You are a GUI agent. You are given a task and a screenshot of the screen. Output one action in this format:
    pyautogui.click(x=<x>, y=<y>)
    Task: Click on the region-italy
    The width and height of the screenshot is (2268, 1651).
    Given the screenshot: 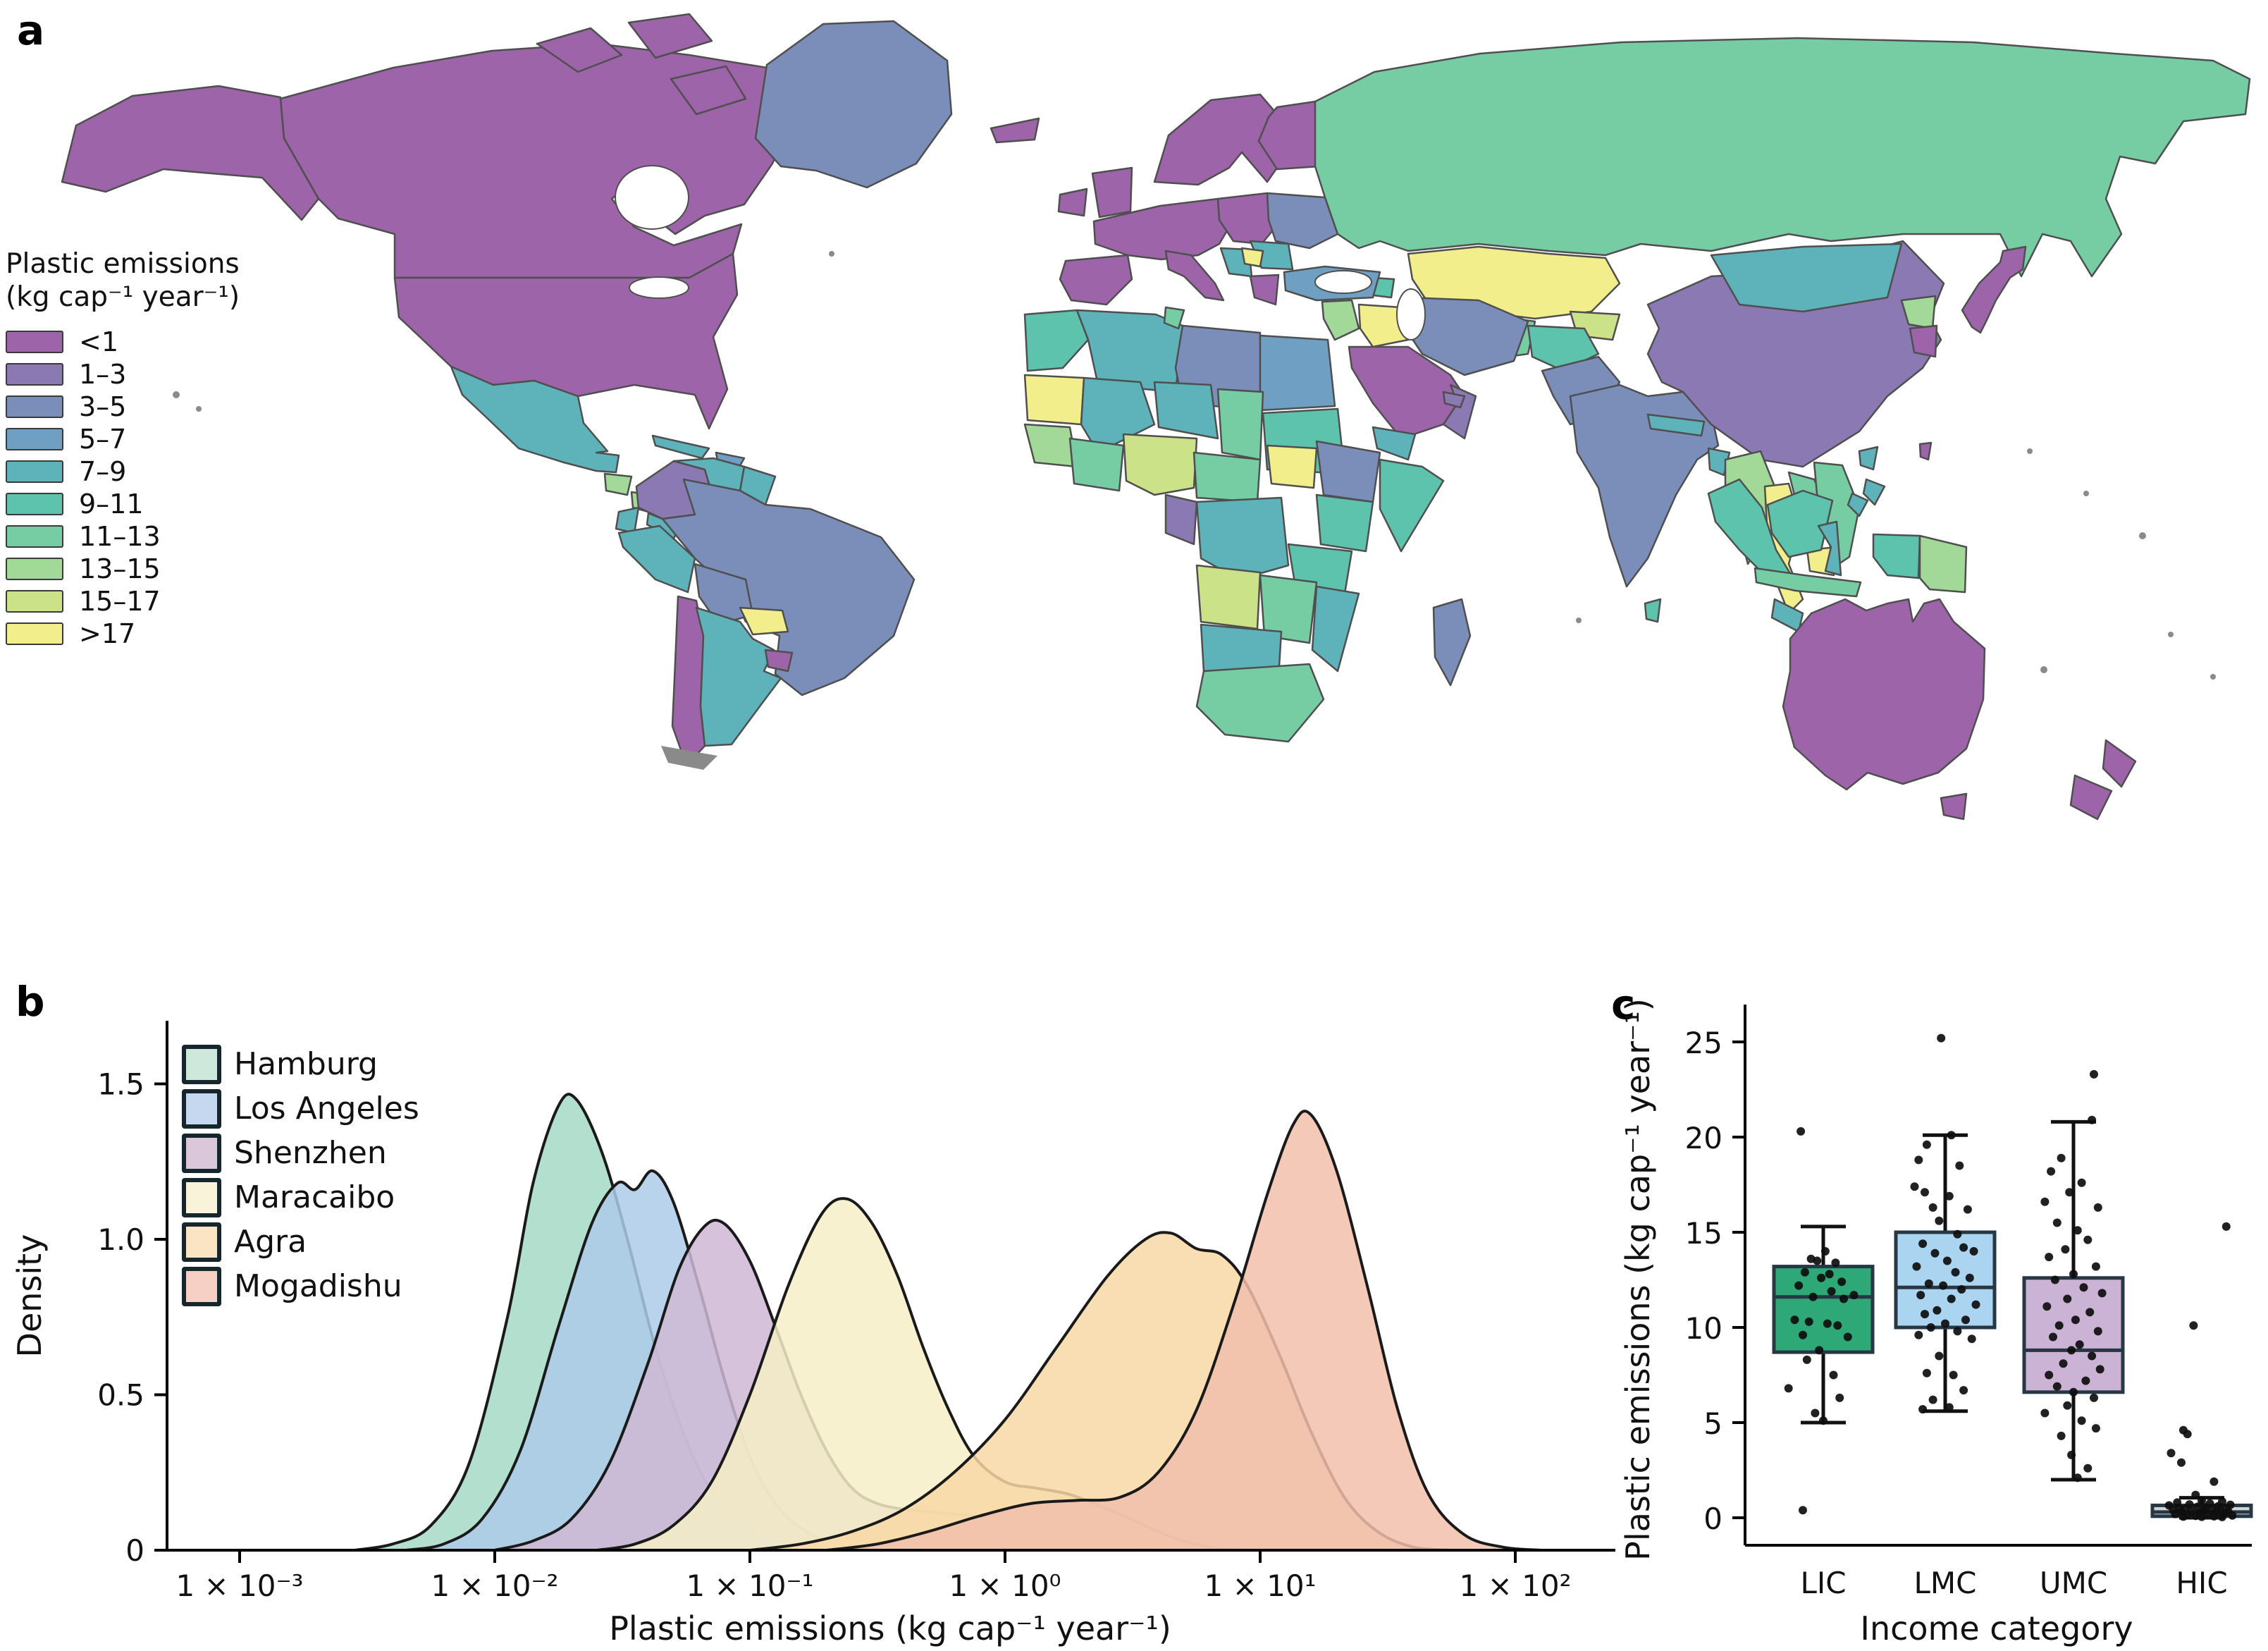 What is the action you would take?
    pyautogui.click(x=1194, y=276)
    